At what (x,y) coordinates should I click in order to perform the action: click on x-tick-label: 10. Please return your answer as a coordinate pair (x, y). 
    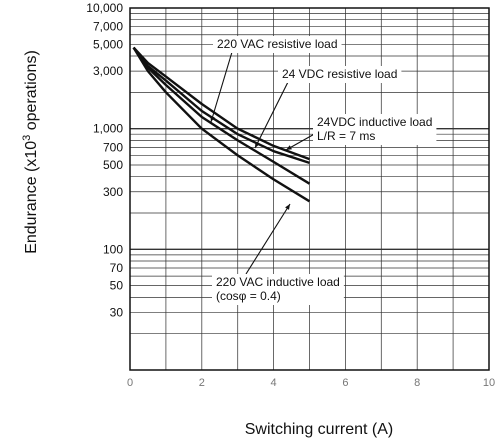
    Looking at the image, I should click on (489, 383).